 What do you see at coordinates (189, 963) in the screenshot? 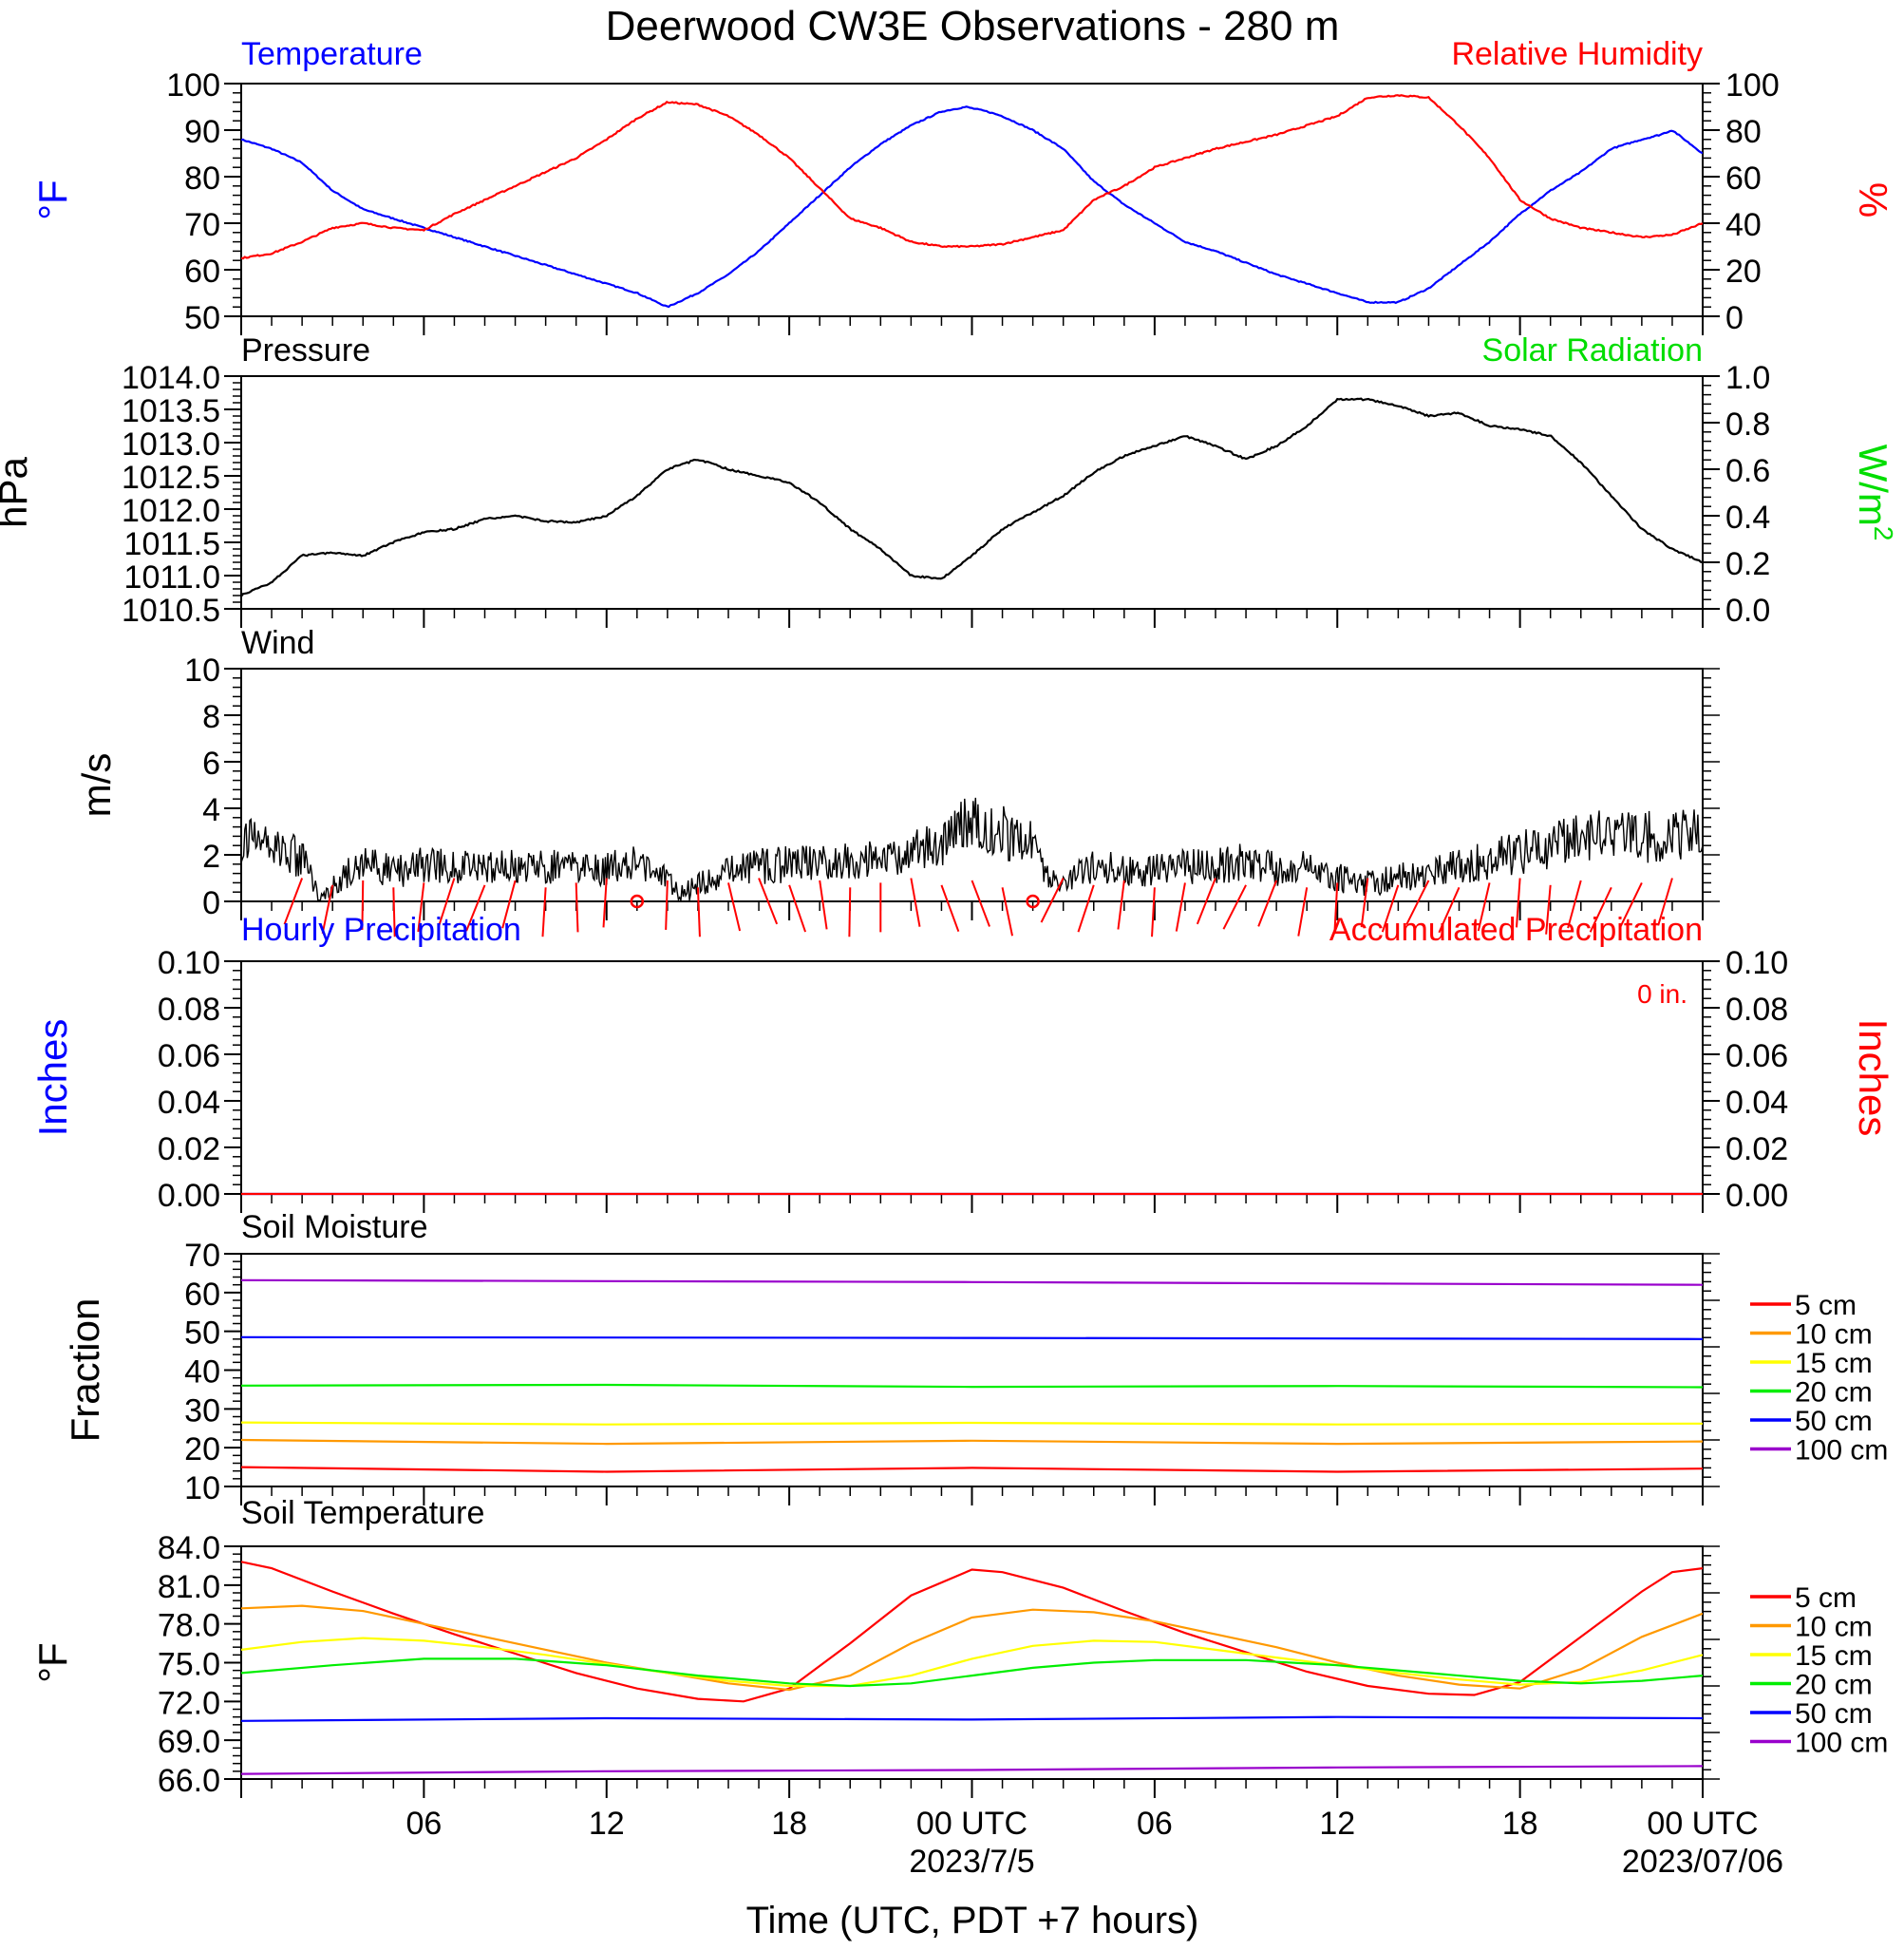
I see `y-tick-label: 0.10` at bounding box center [189, 963].